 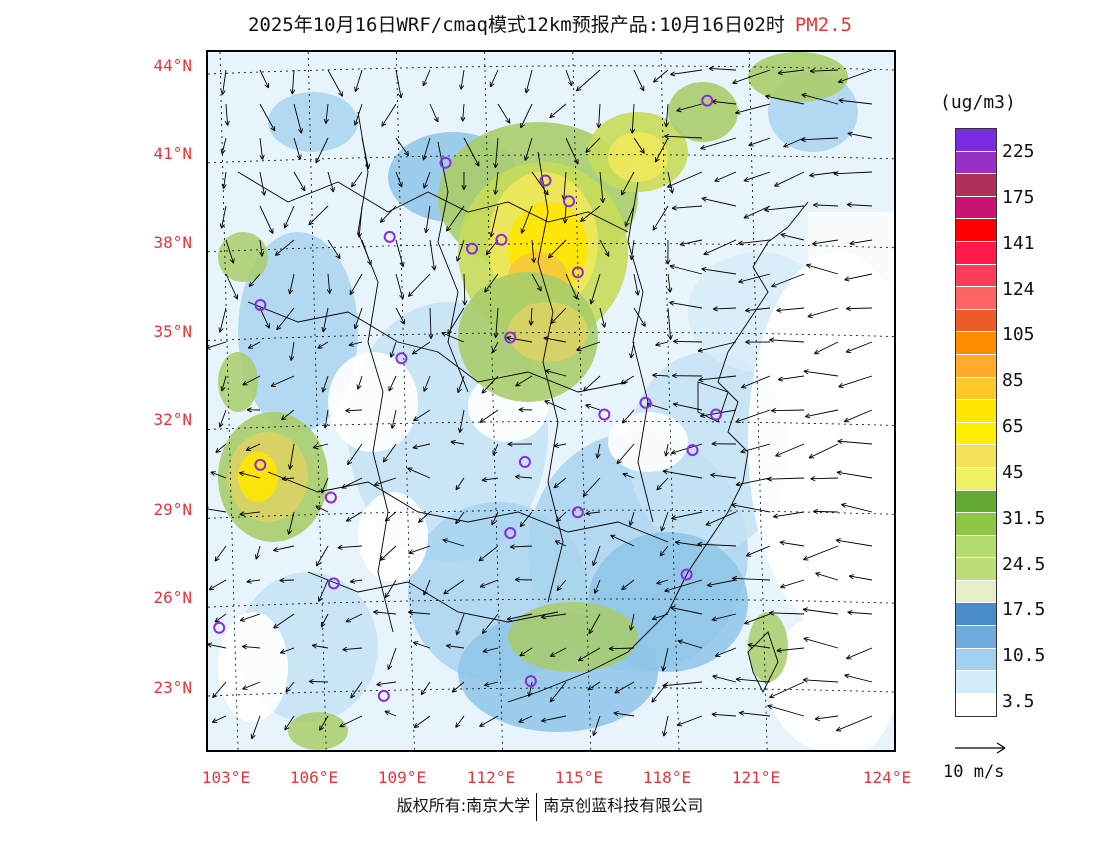 What do you see at coordinates (1024, 564) in the screenshot?
I see `colorbar-label: 24.5` at bounding box center [1024, 564].